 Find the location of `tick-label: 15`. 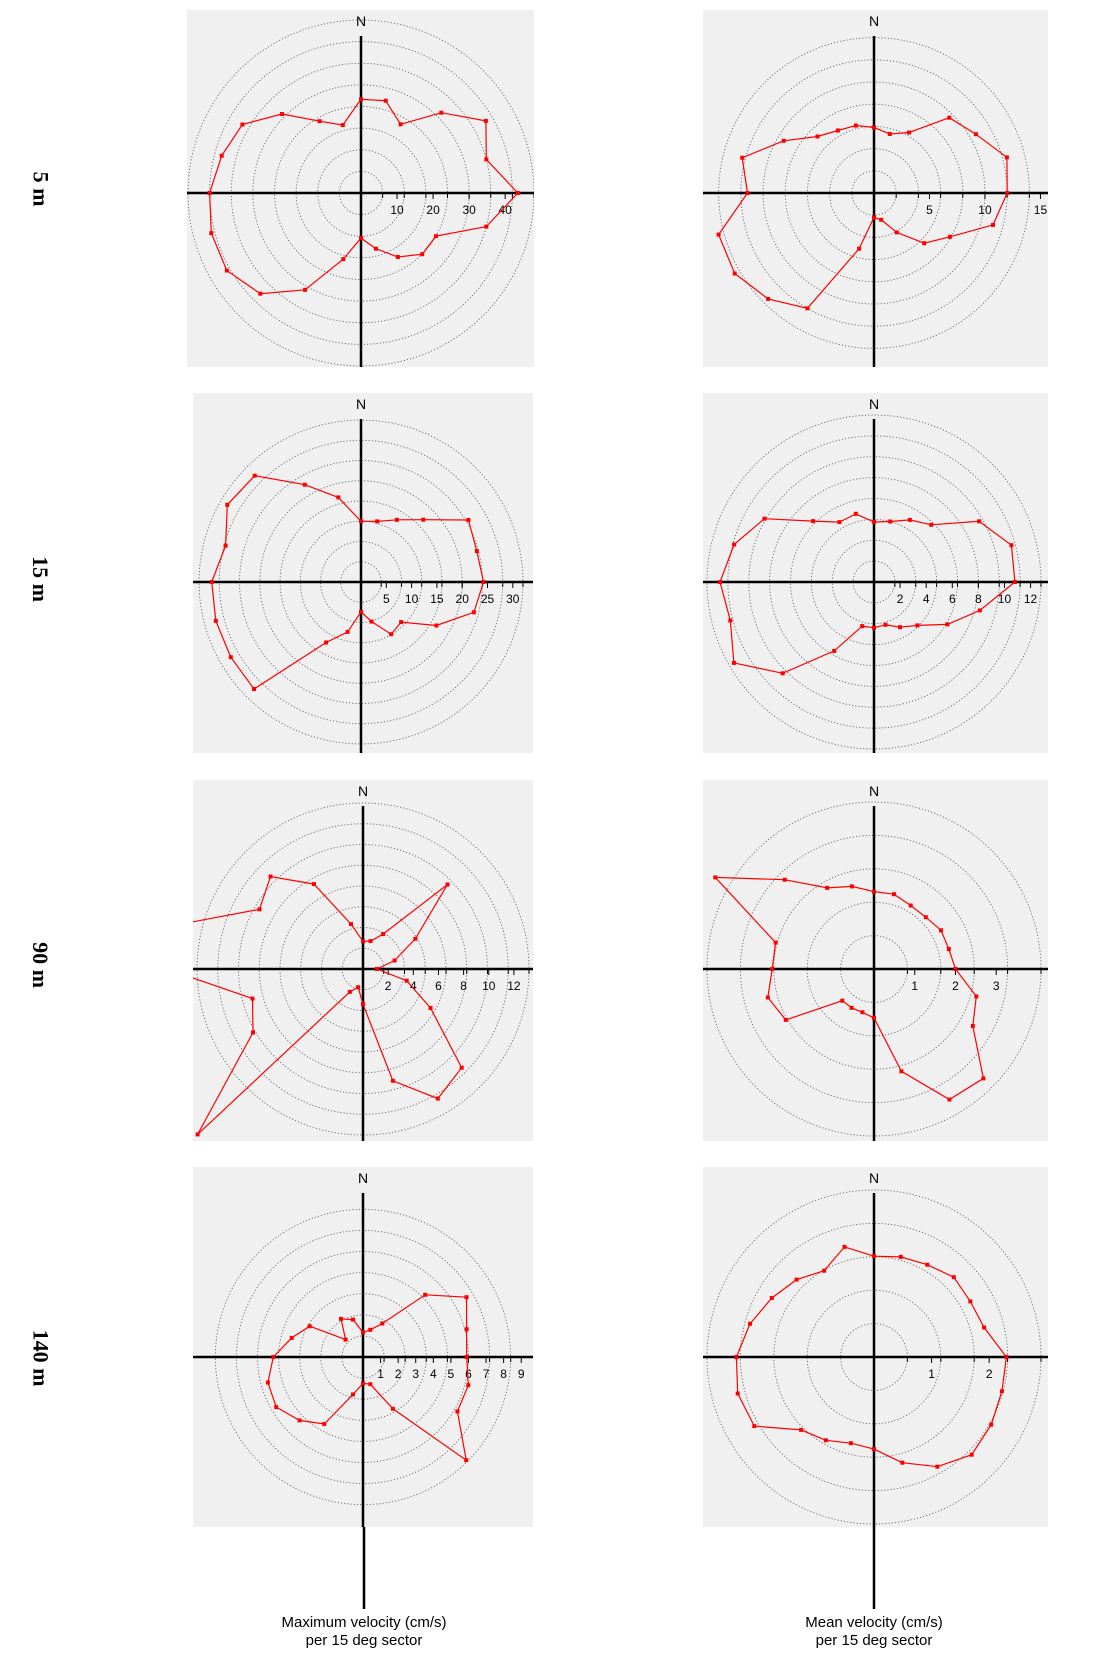

tick-label: 15 is located at coordinates (437, 599).